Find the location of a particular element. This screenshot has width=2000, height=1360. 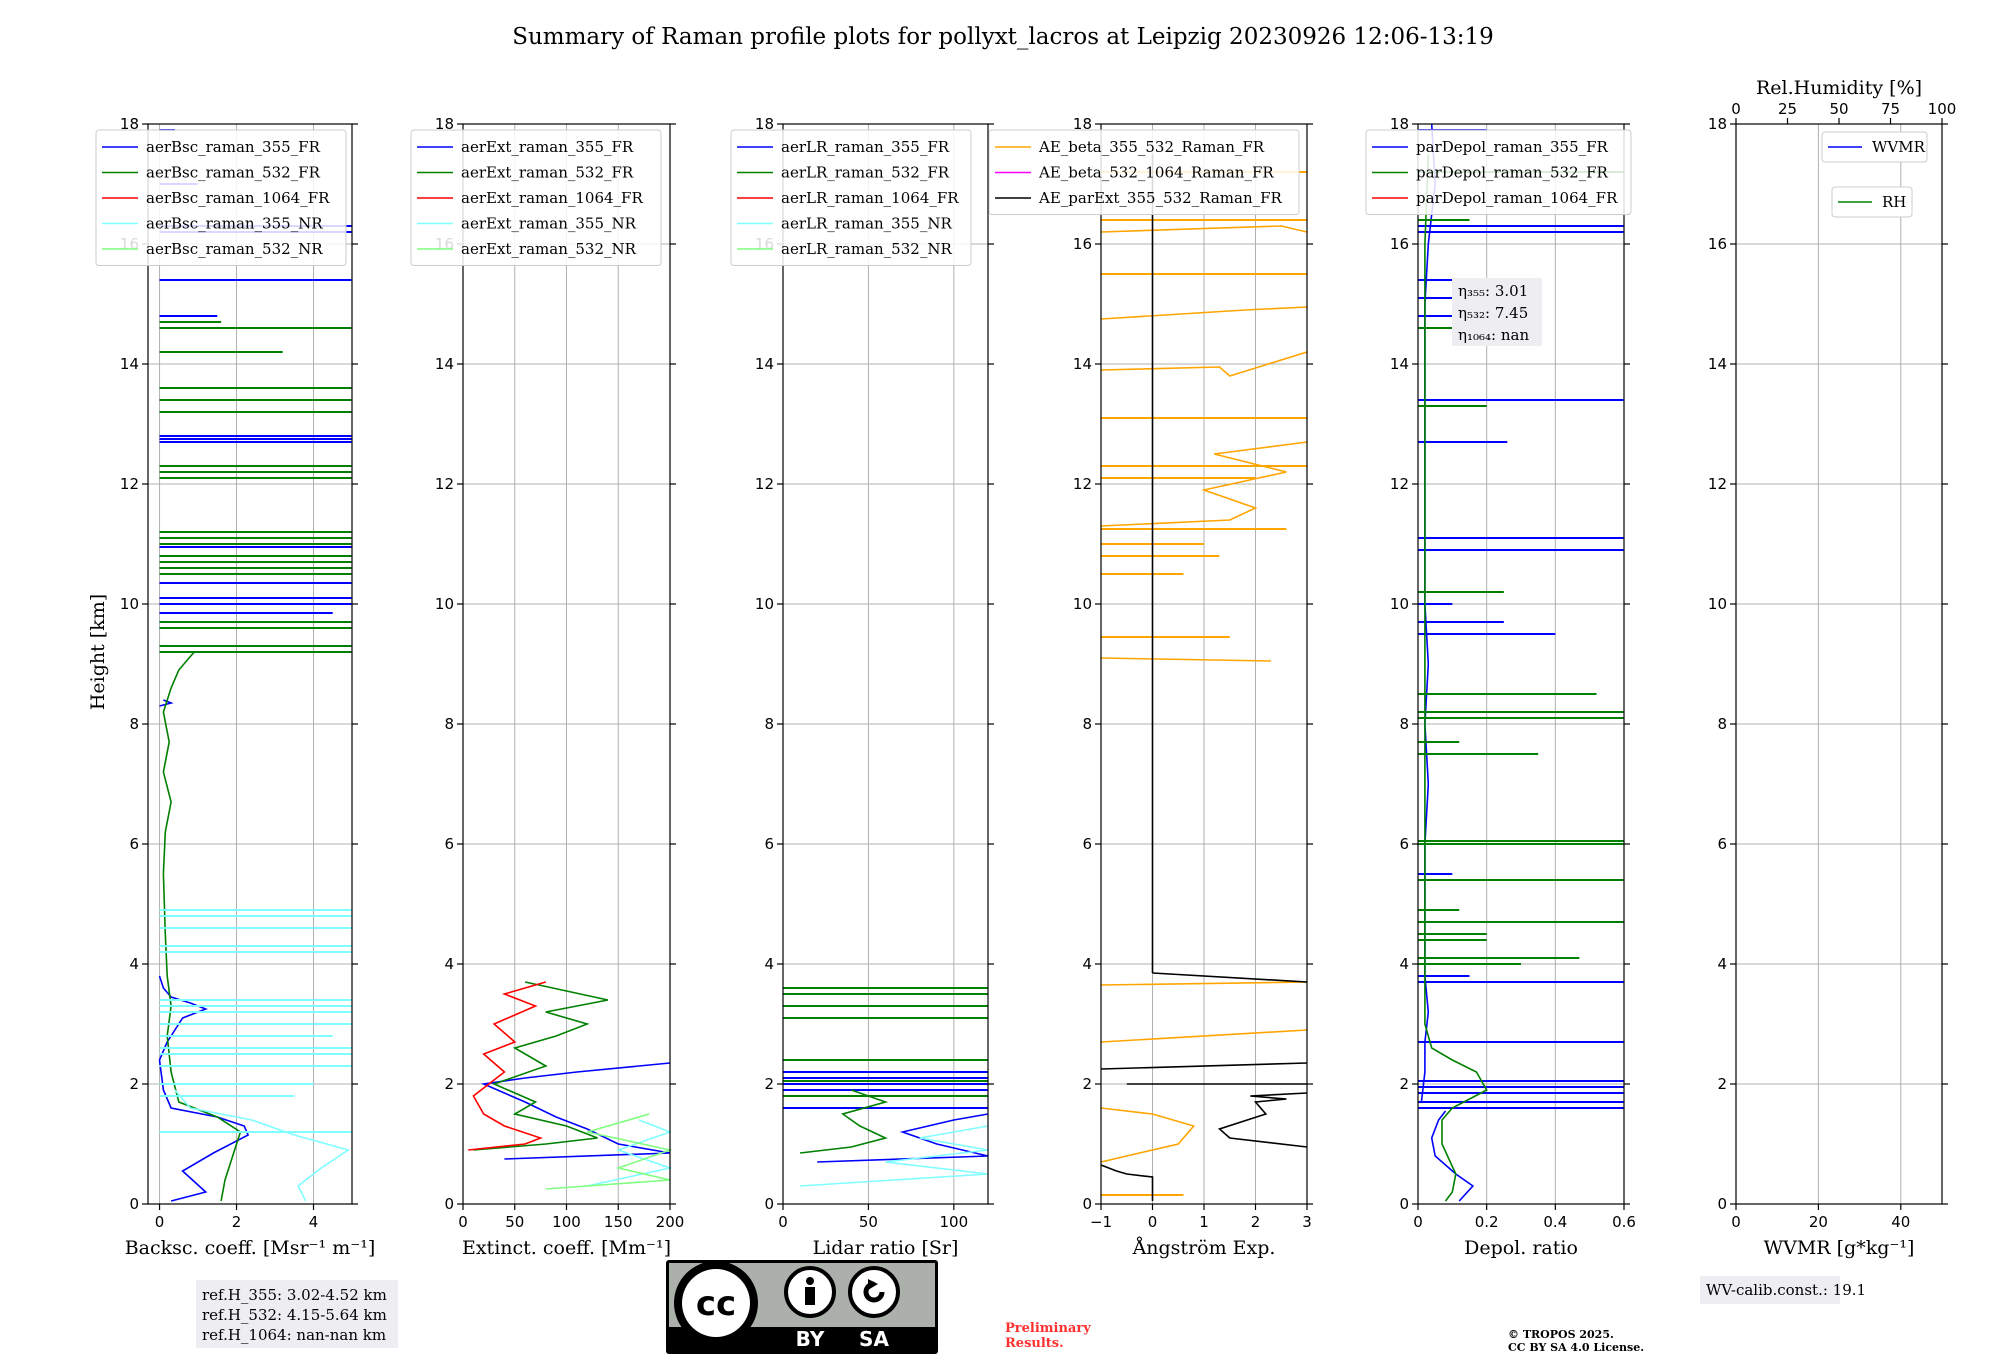

ref-h-1064: ref.H_1064: nan-nan km is located at coordinates (294, 1335).